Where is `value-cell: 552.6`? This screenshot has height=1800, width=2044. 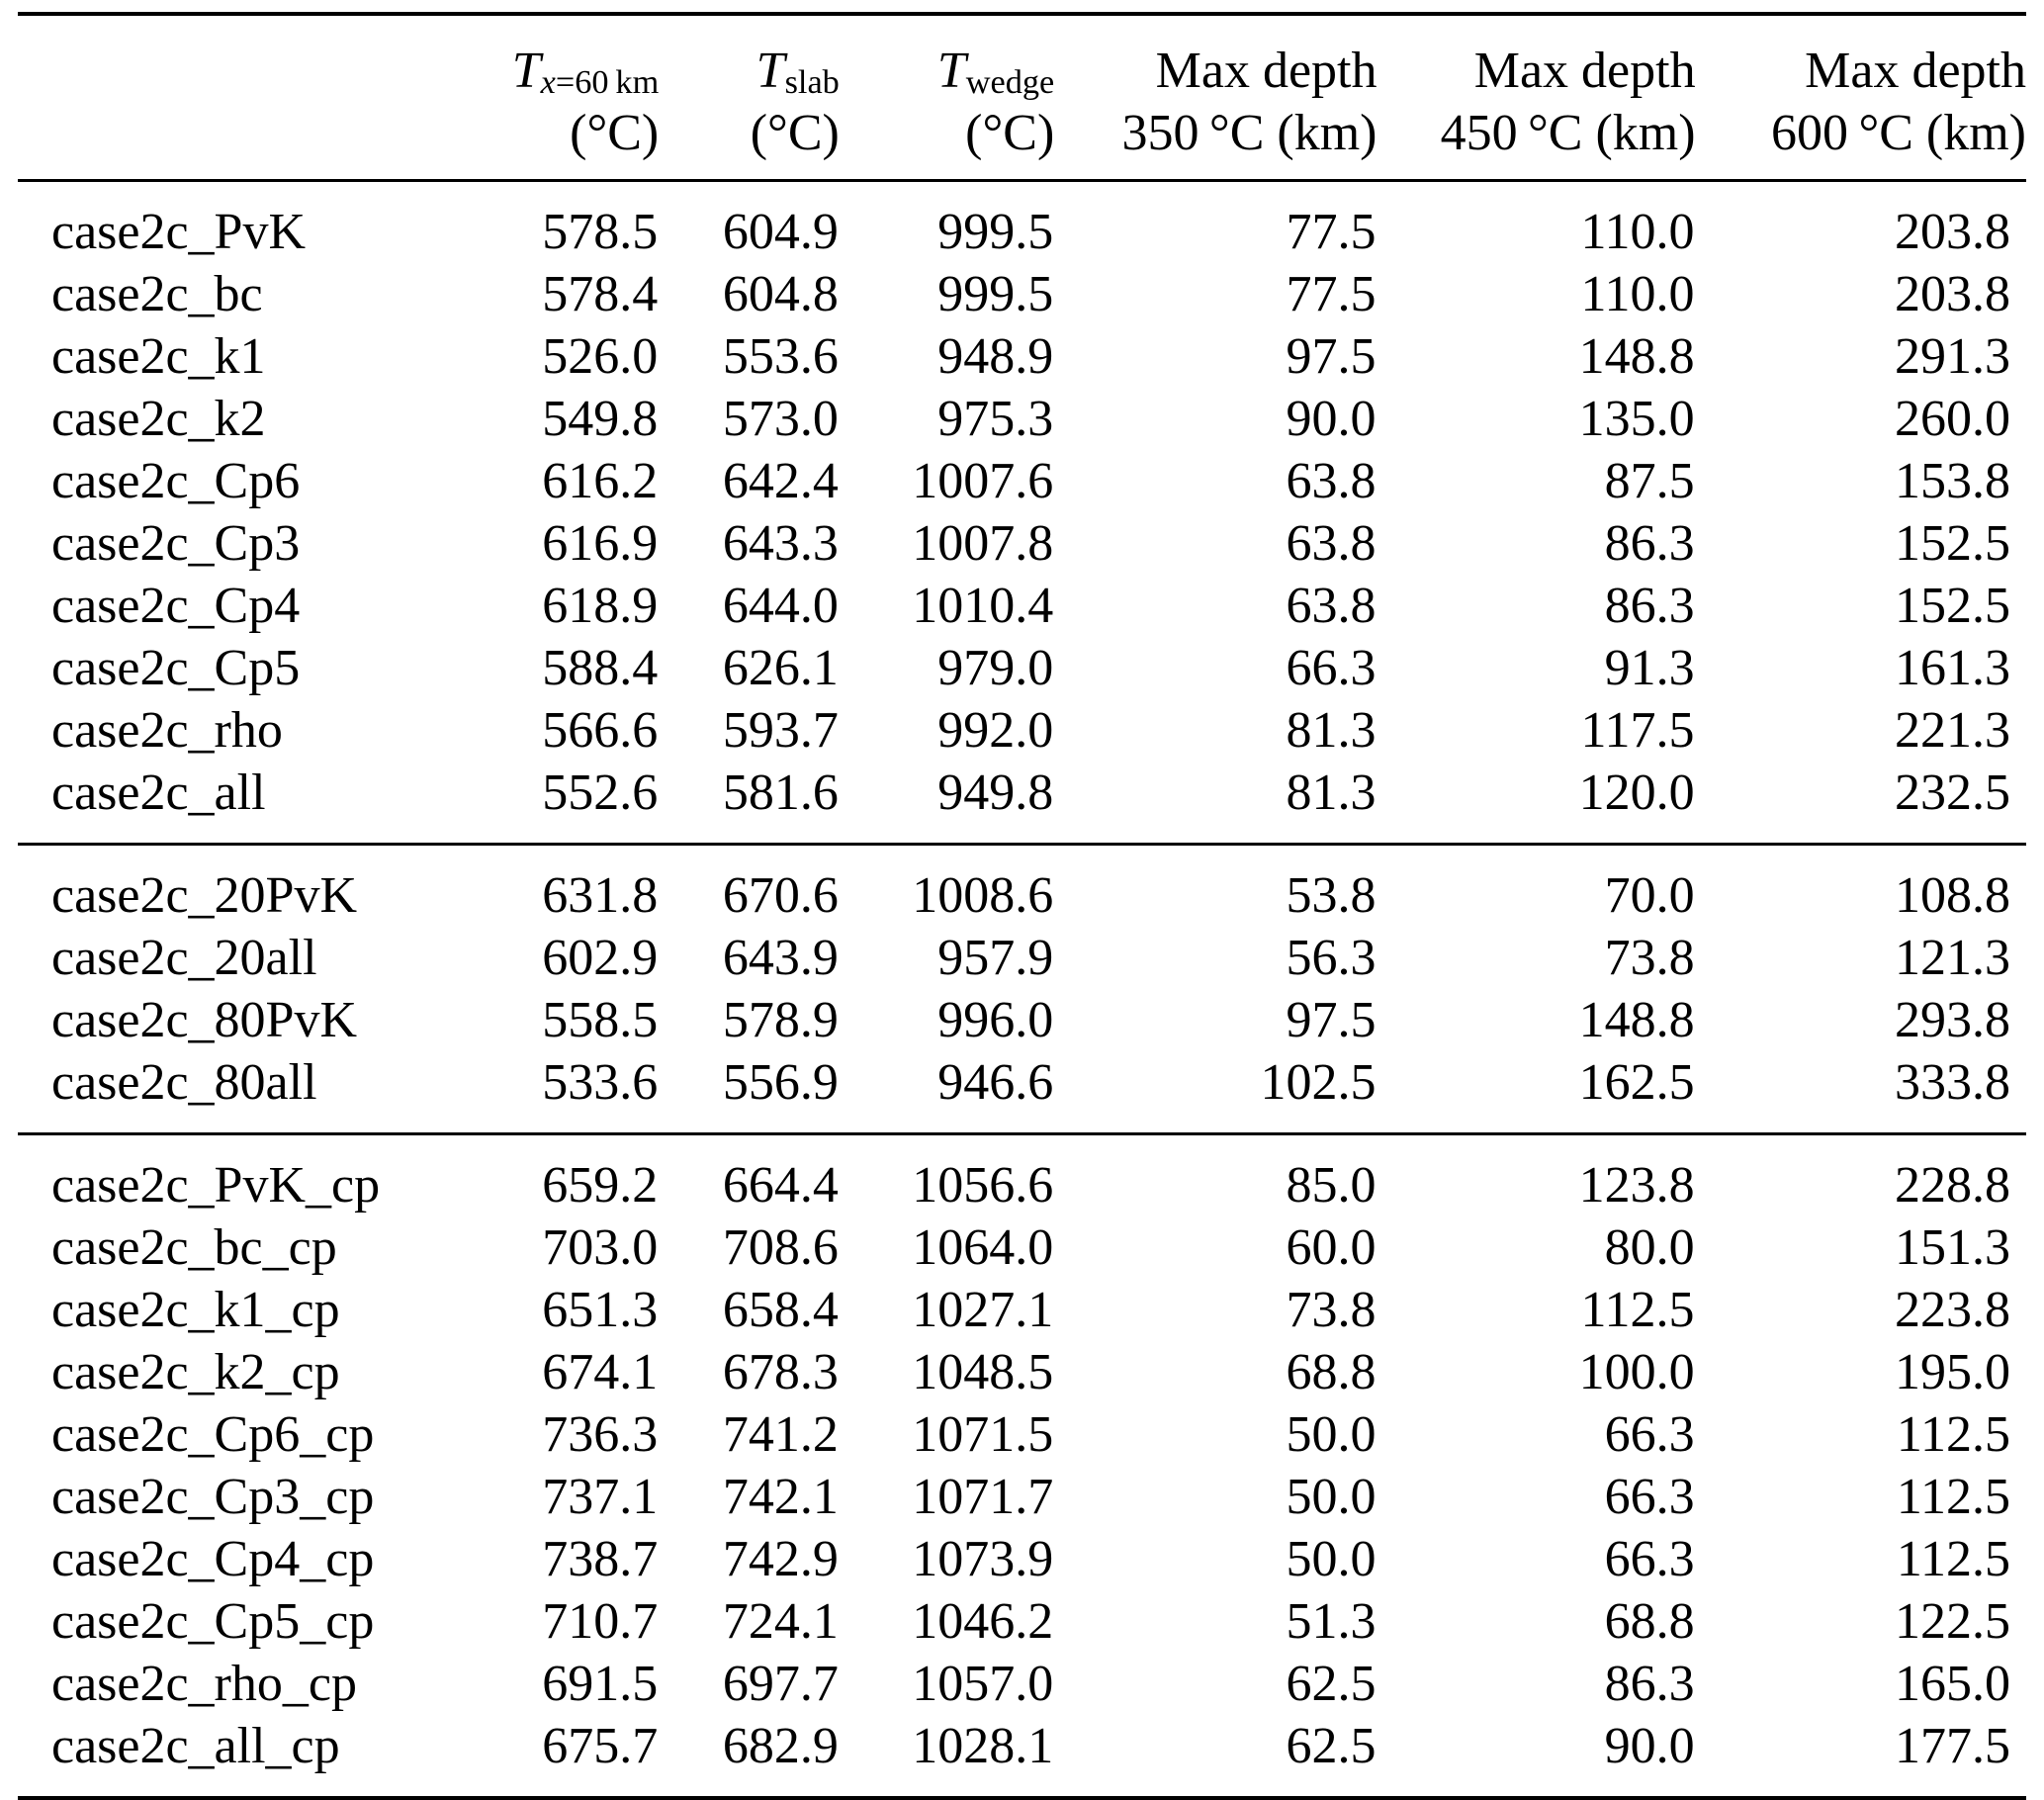
value-cell: 552.6 is located at coordinates (600, 792).